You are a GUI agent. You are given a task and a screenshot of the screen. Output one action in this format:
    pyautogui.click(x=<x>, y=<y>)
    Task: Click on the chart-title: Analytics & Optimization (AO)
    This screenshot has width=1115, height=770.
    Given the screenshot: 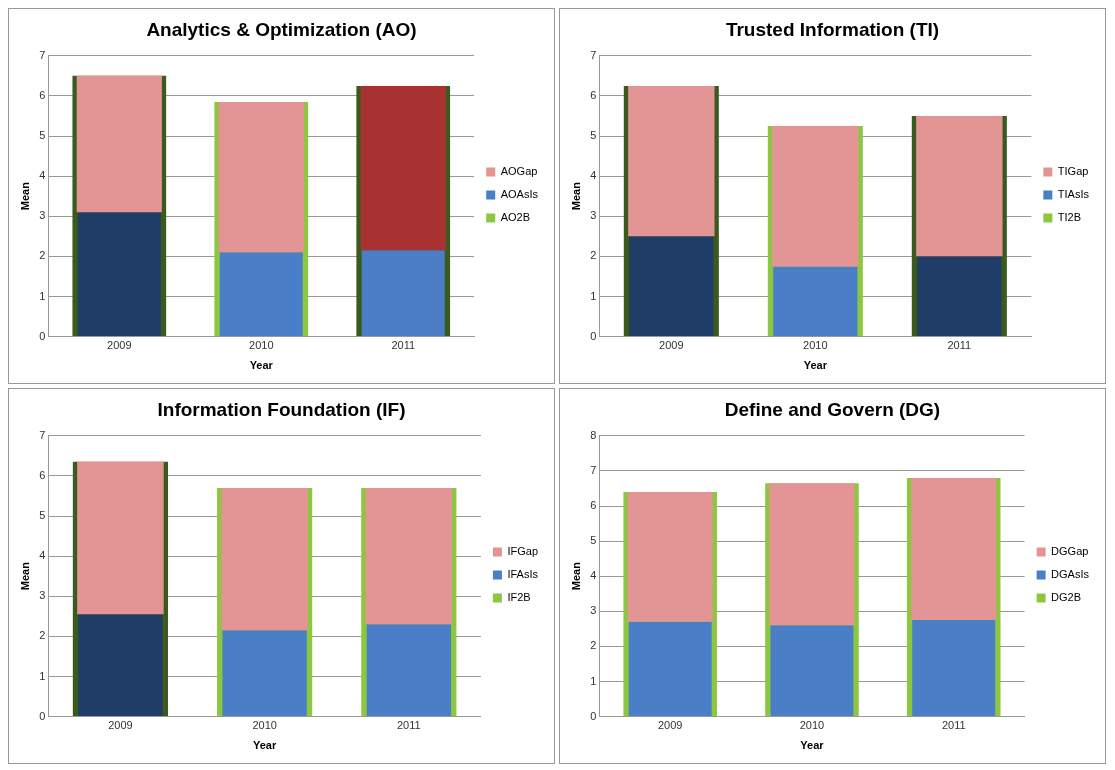 What is the action you would take?
    pyautogui.click(x=281, y=29)
    